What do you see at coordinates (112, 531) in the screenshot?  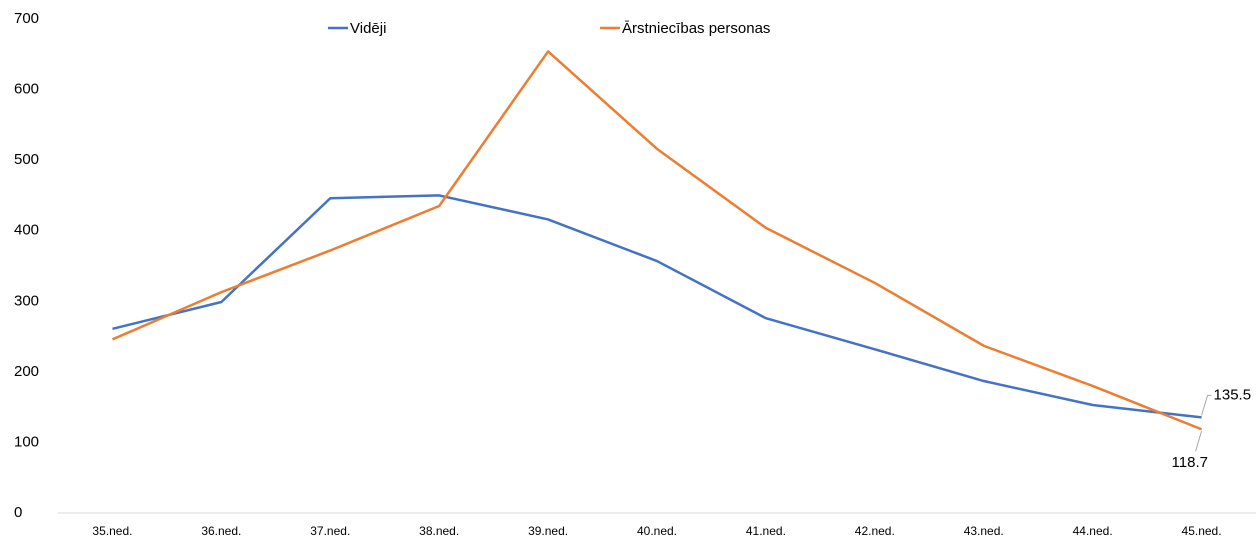 I see `x-tick-label: 35.ned.` at bounding box center [112, 531].